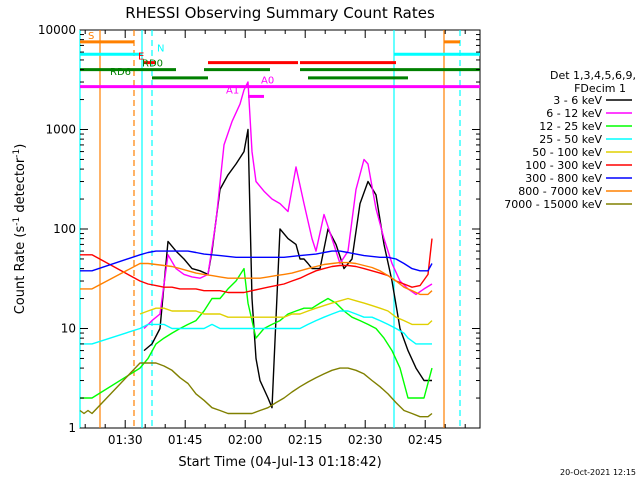 This screenshot has height=485, width=640. I want to click on y-tick-label: 10, so click(68, 329).